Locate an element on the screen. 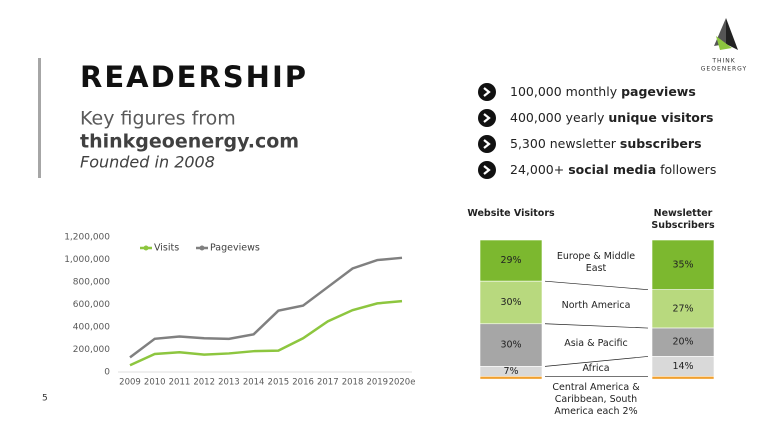 This screenshot has height=431, width=768. bullet-part: followers is located at coordinates (686, 169).